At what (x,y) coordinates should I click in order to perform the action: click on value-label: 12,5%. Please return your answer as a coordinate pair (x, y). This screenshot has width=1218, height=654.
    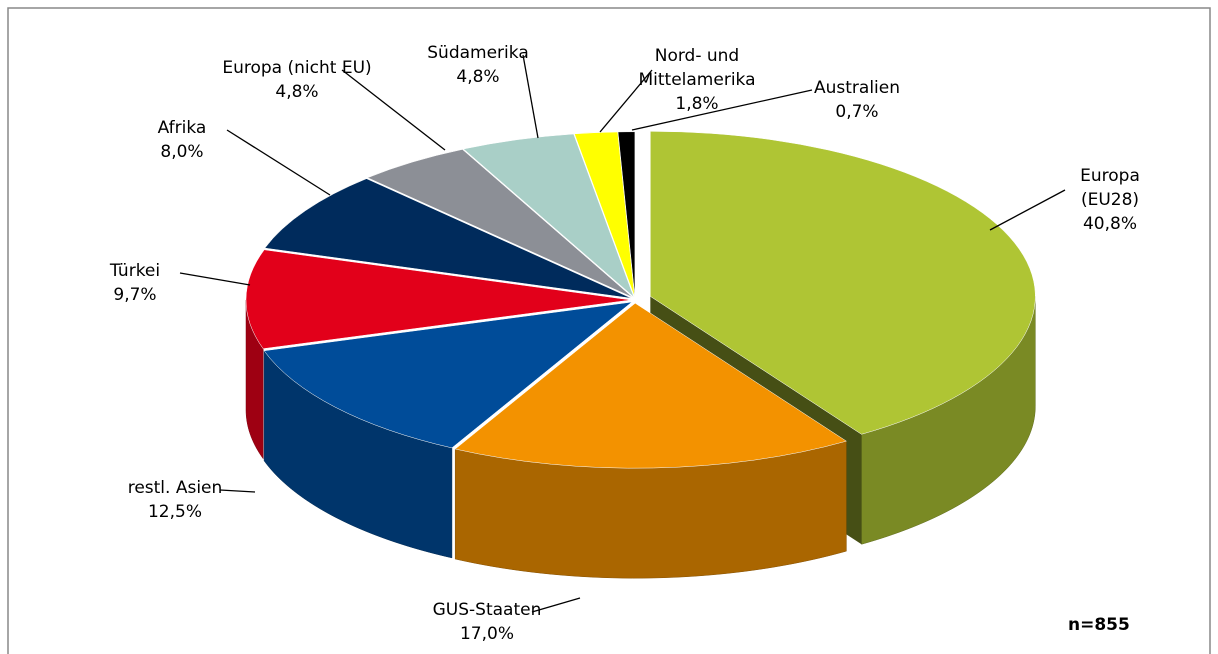
    Looking at the image, I should click on (175, 512).